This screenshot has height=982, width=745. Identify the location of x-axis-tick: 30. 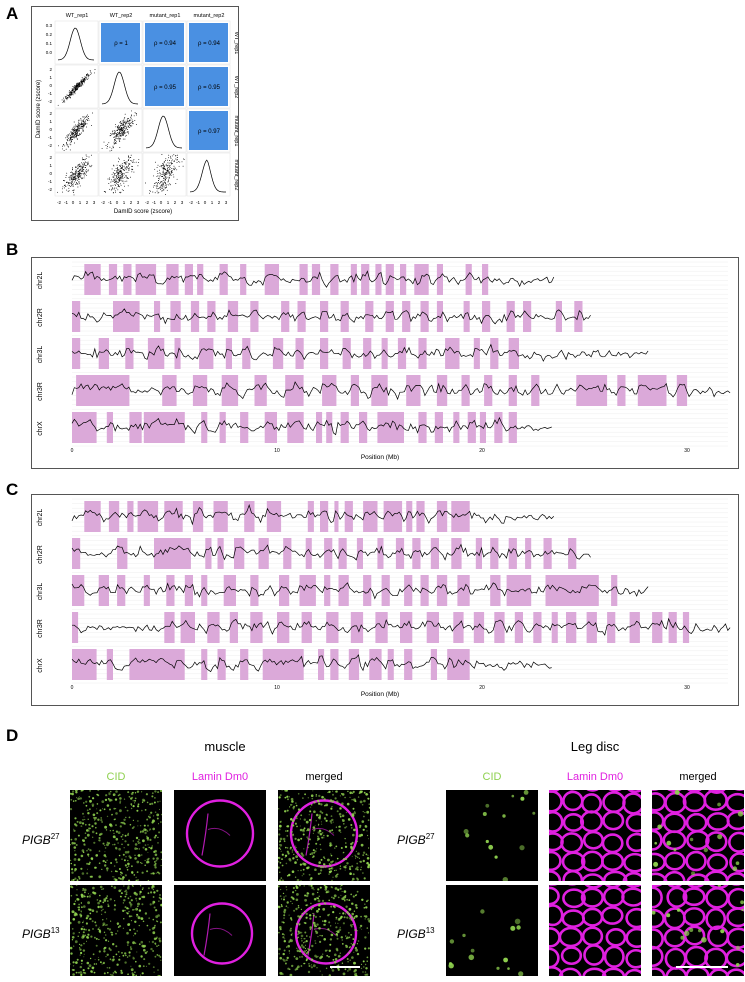
(687, 688).